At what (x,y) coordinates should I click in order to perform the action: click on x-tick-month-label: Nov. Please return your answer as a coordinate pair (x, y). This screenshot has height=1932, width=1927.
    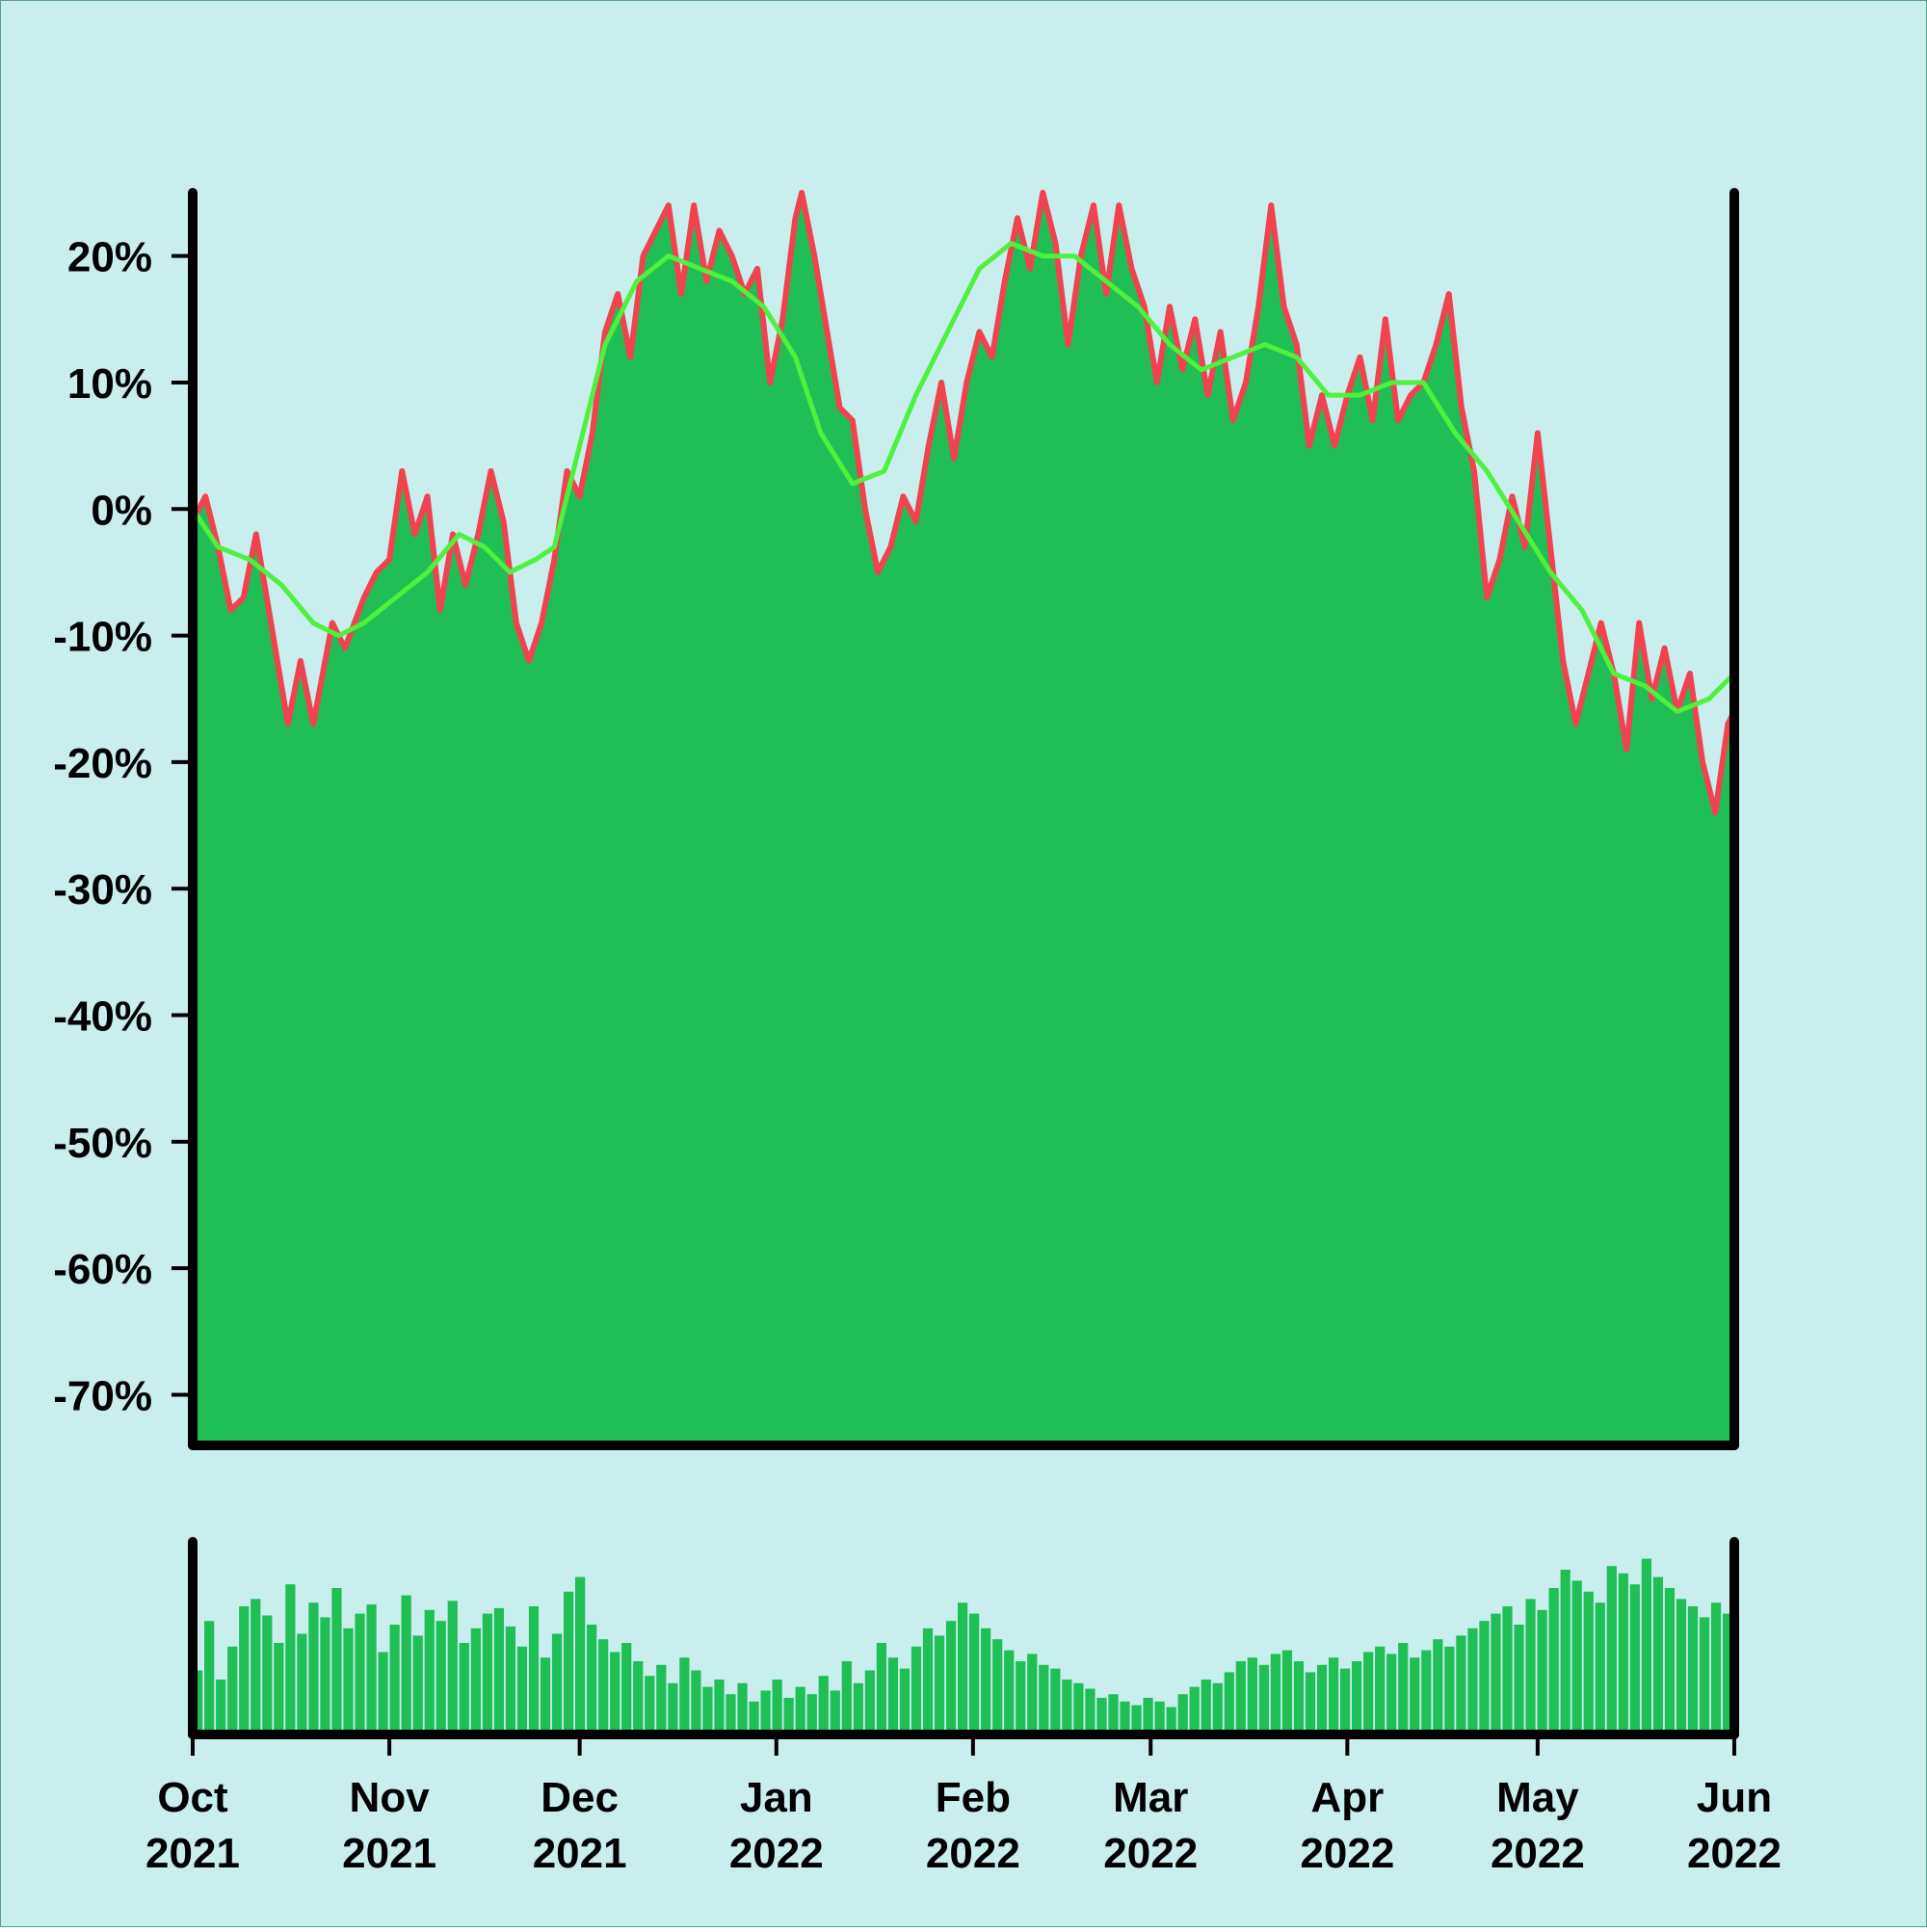
    Looking at the image, I should click on (391, 1797).